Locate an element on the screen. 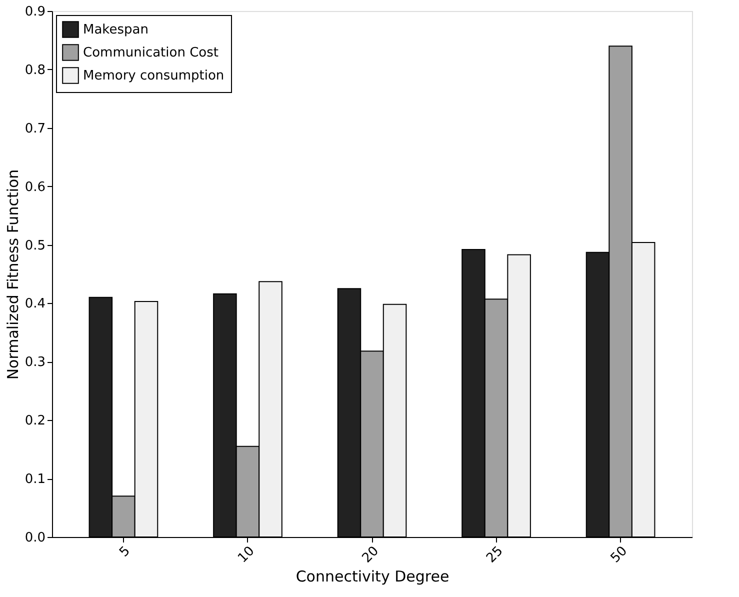 The height and width of the screenshot is (597, 739). y-tick-label: 0.4 is located at coordinates (35, 304).